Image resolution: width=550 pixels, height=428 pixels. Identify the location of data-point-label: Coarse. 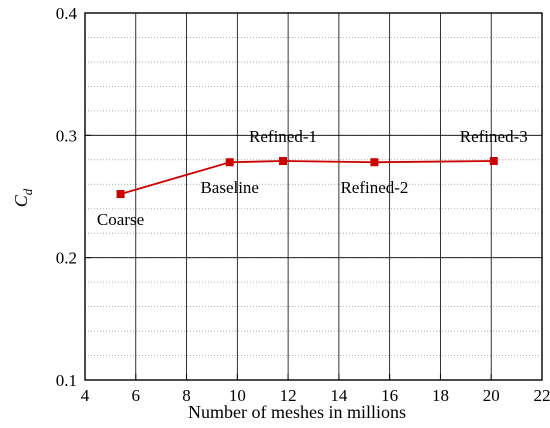
(120, 219).